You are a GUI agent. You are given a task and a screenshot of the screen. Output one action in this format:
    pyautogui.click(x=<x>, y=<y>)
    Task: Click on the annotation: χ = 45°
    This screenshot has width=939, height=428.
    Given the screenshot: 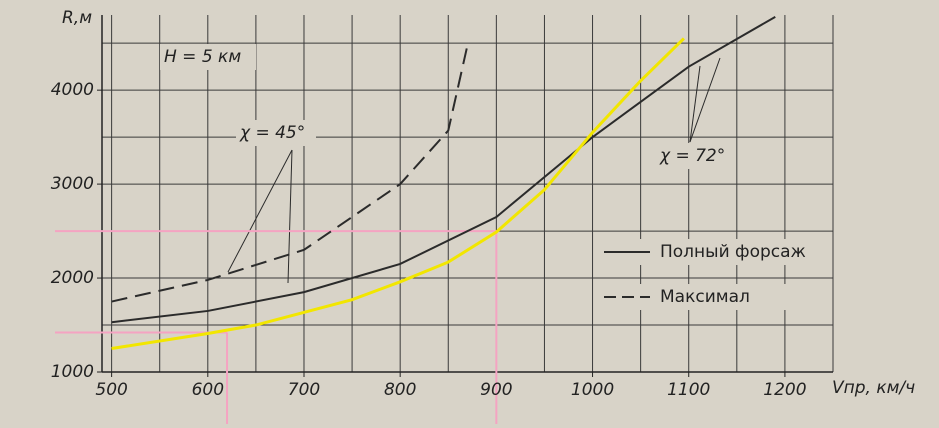 What is the action you would take?
    pyautogui.click(x=272, y=133)
    